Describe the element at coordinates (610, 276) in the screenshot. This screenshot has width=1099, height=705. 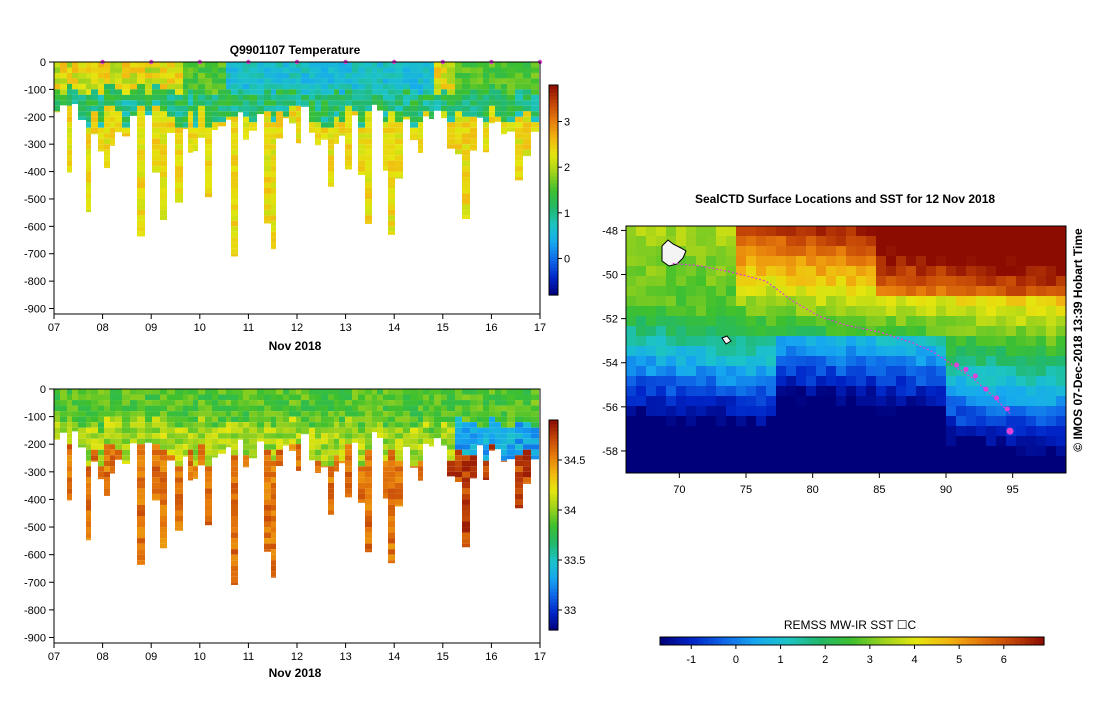
I see `lat-tick-label: -50` at that location.